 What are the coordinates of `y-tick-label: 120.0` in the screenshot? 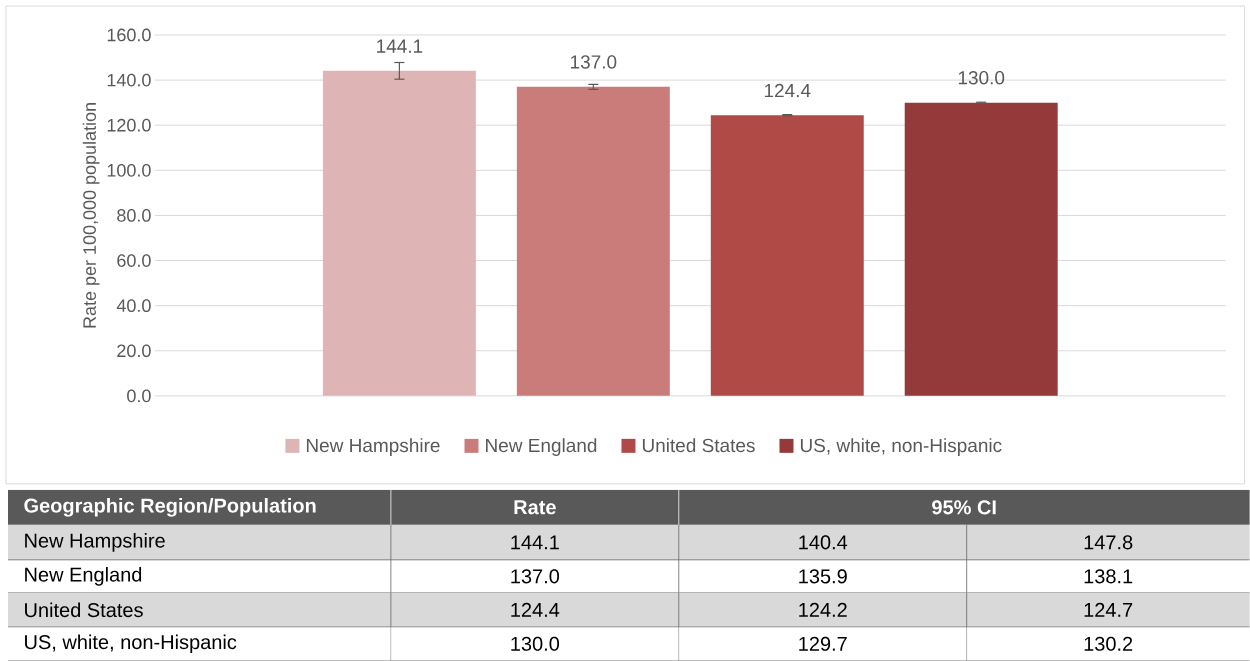 It's located at (129, 125).